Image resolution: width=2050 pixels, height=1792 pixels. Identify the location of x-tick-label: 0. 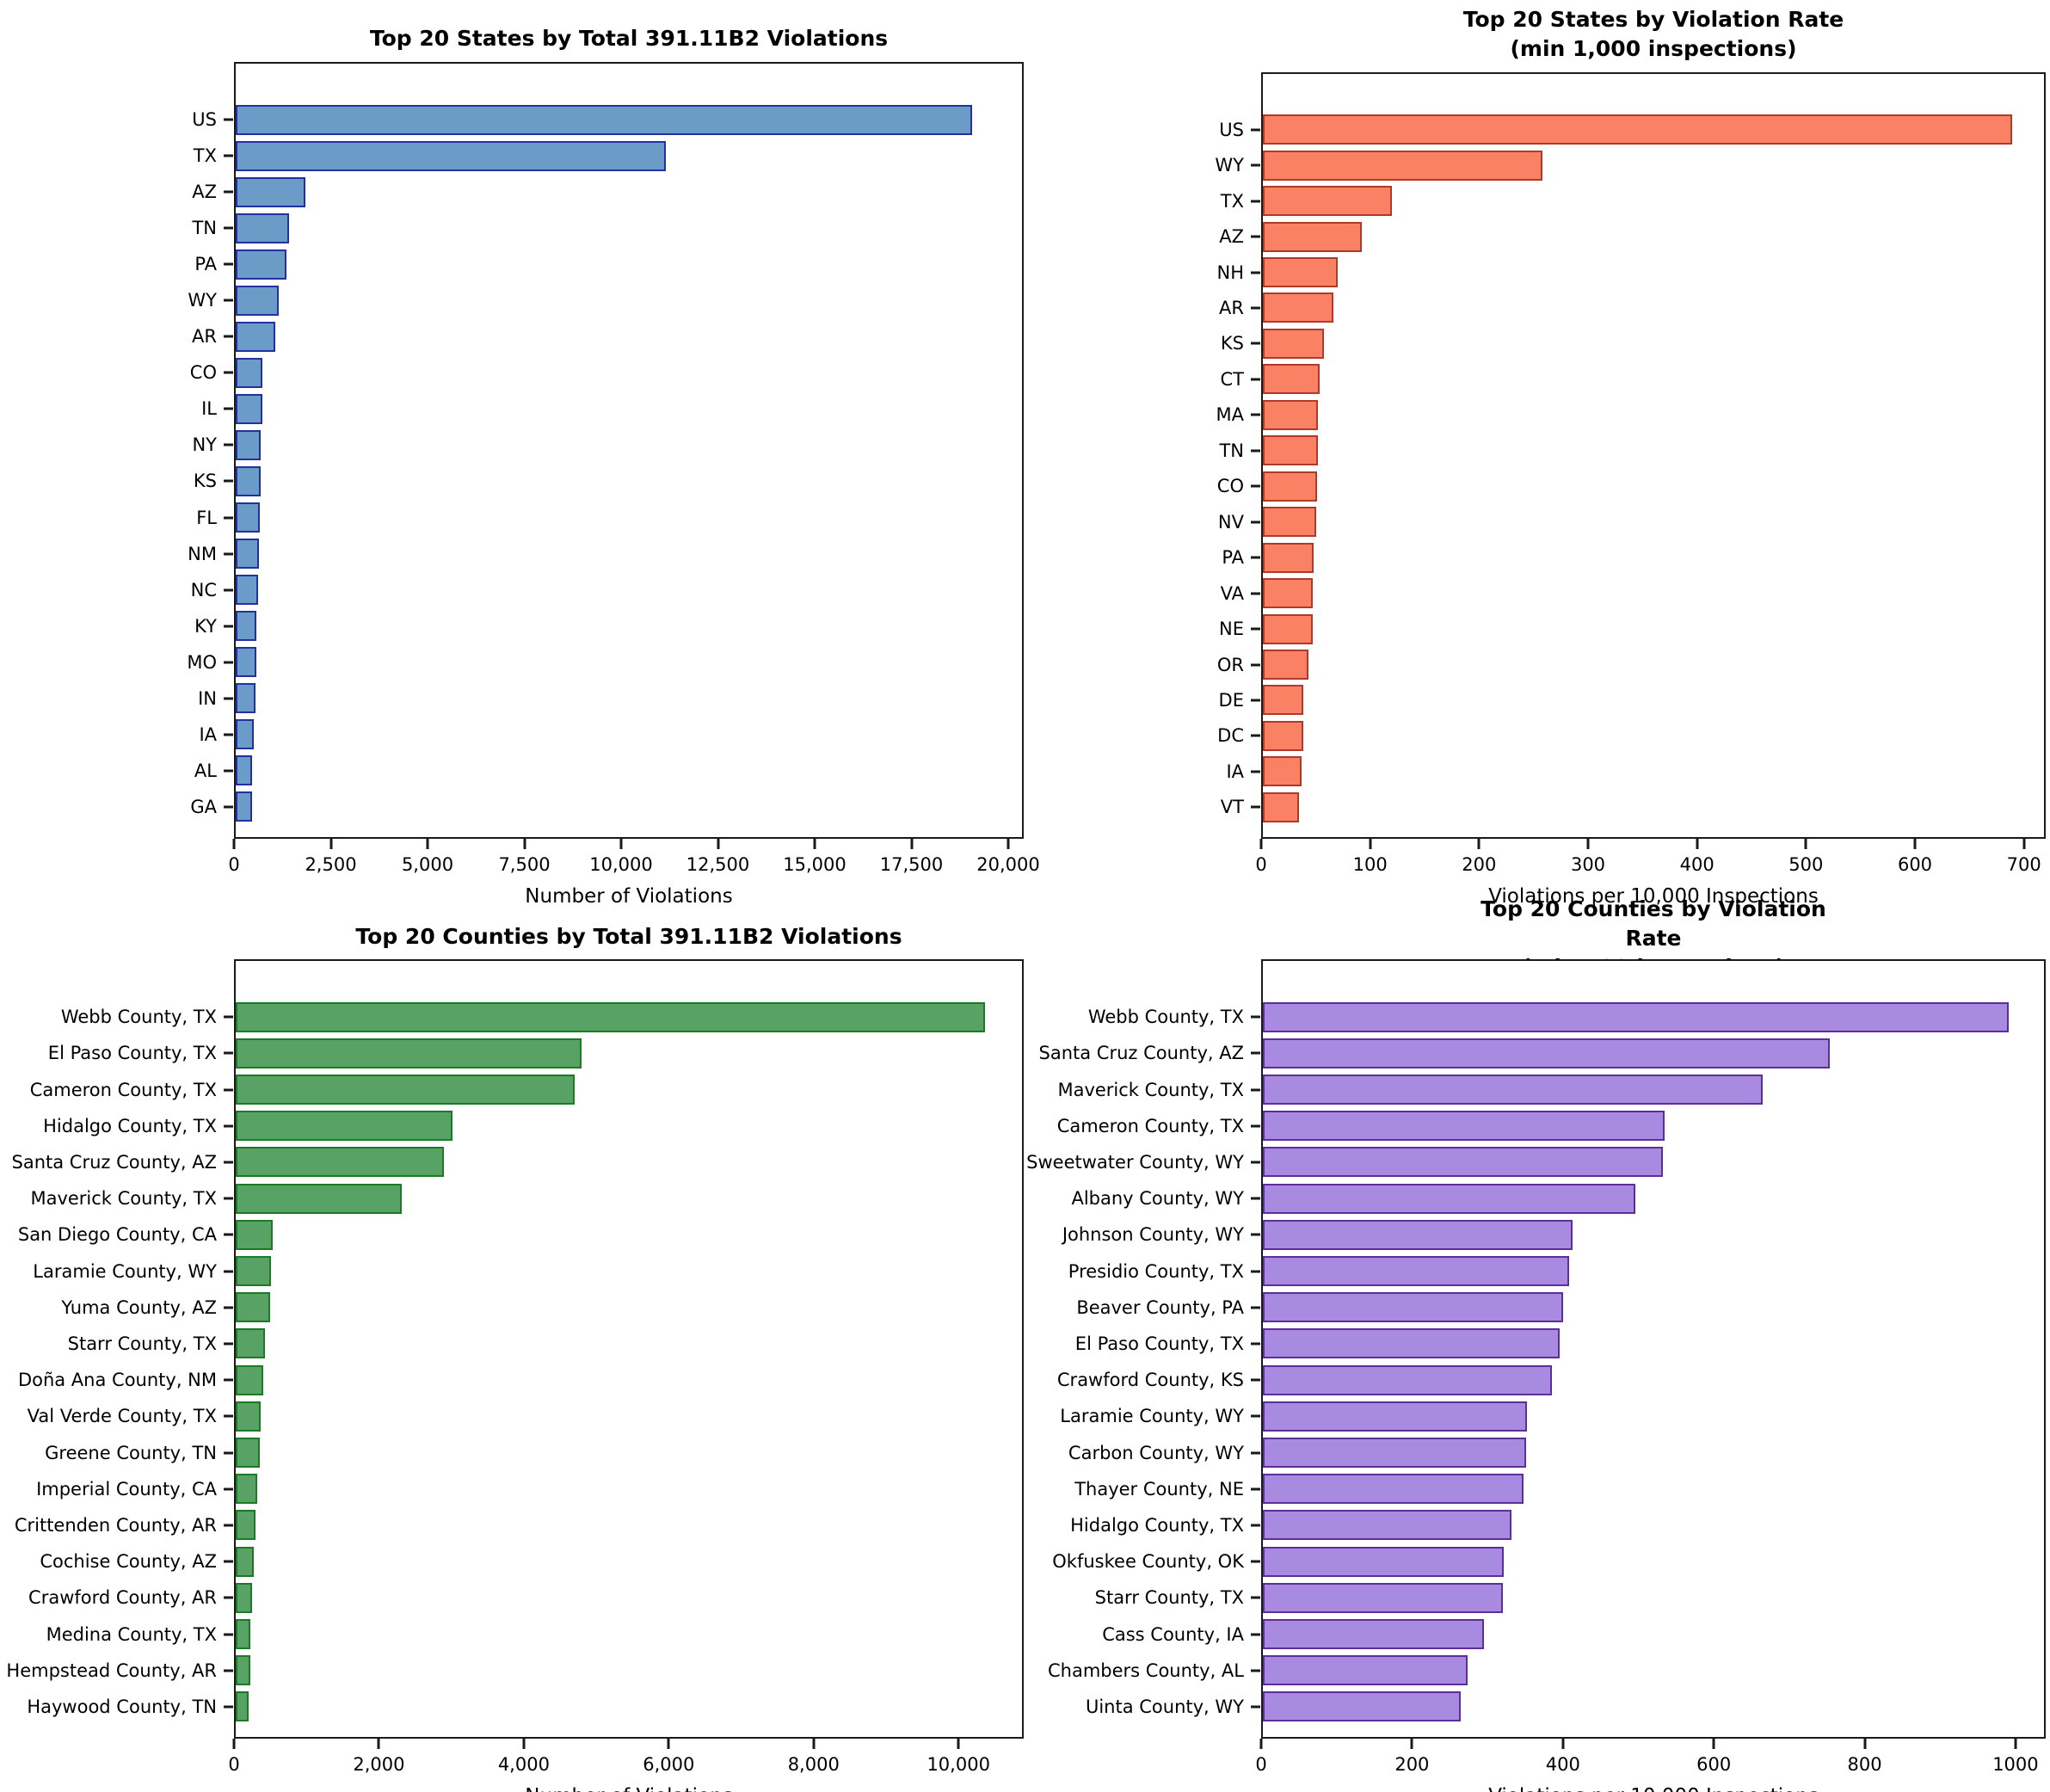
(234, 864).